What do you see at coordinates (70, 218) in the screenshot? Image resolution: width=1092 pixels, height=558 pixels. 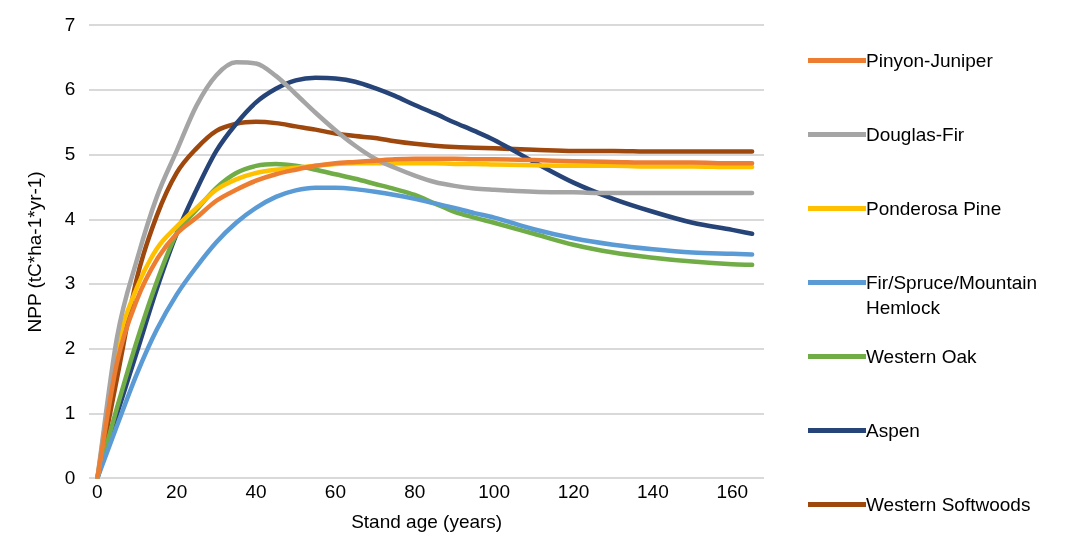 I see `y-tick-label: 4` at bounding box center [70, 218].